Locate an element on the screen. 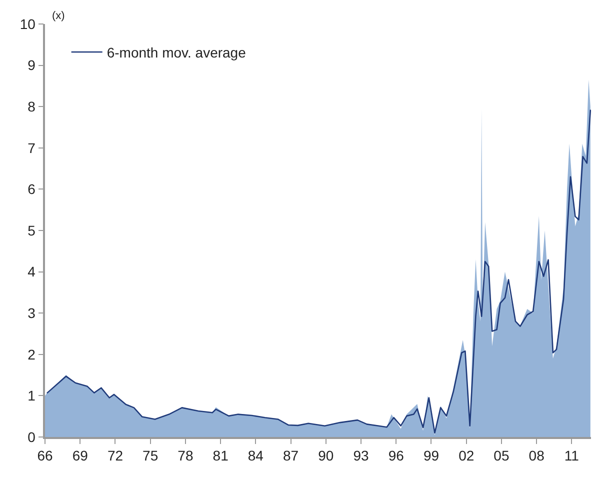  x-tick-label: 66 is located at coordinates (45, 456).